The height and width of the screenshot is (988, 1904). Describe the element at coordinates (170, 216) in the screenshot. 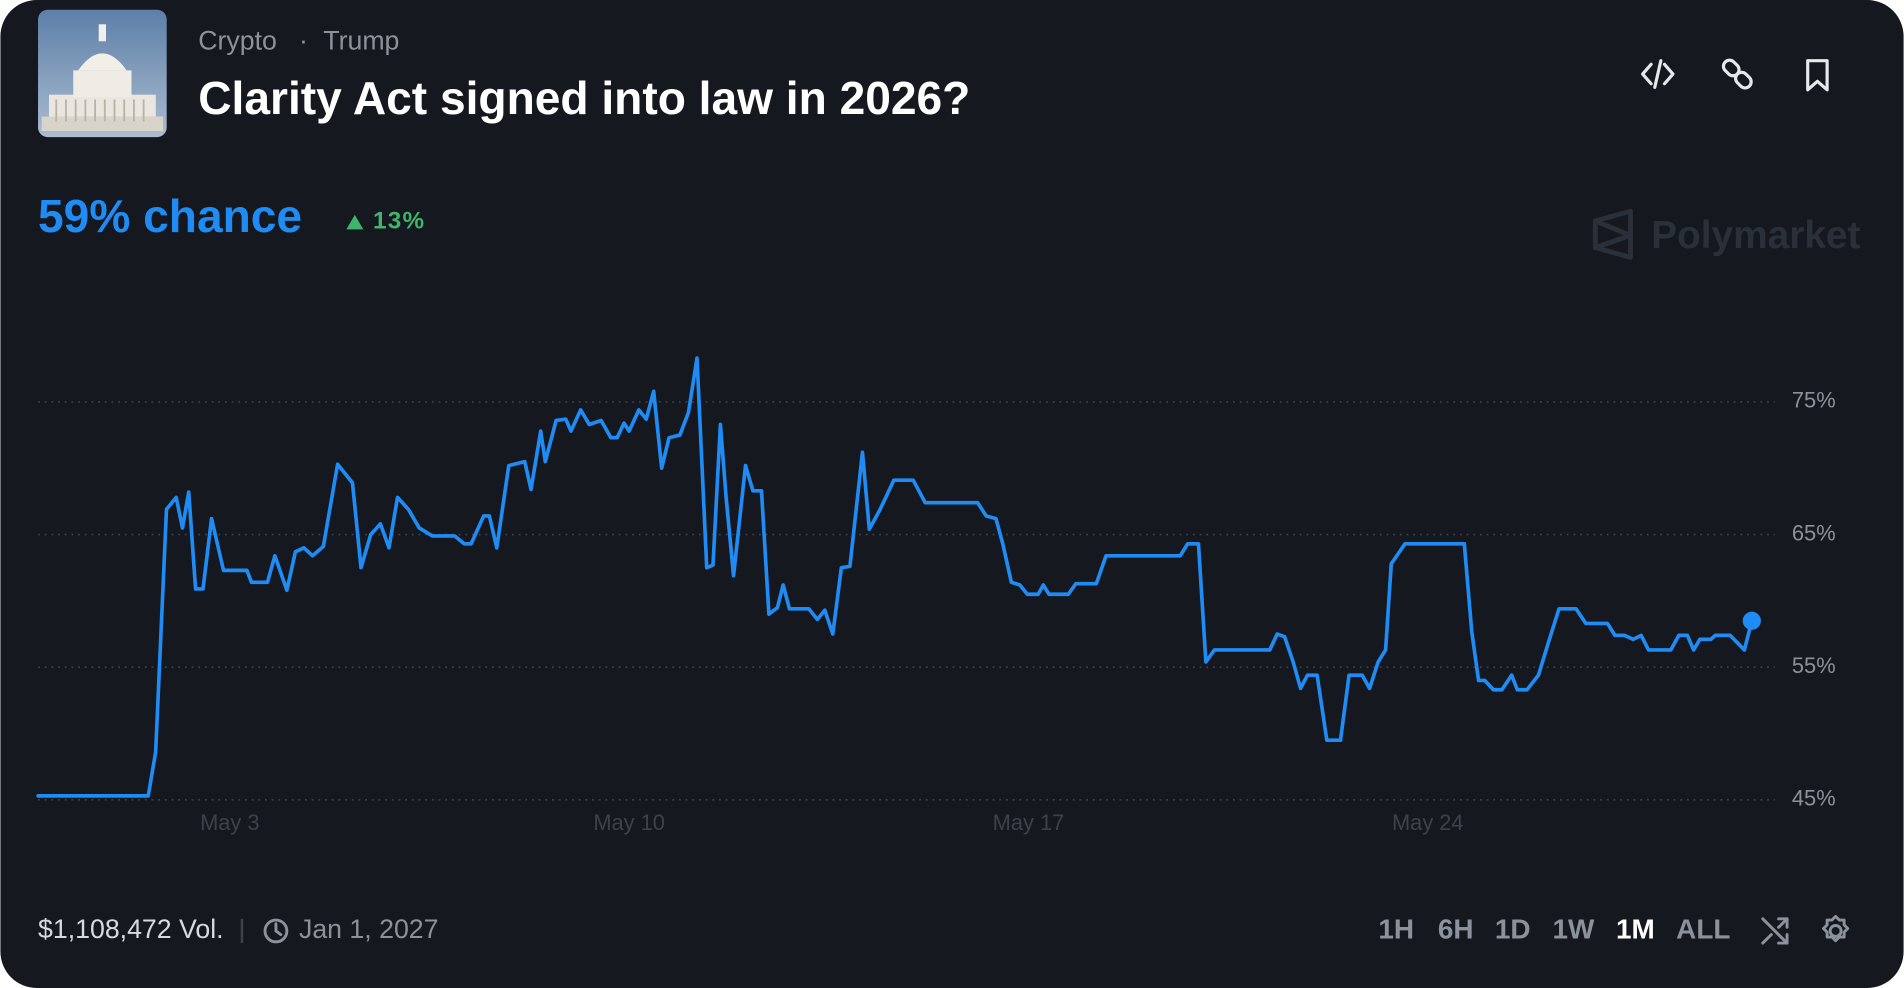

I see `chance: 59% chance` at that location.